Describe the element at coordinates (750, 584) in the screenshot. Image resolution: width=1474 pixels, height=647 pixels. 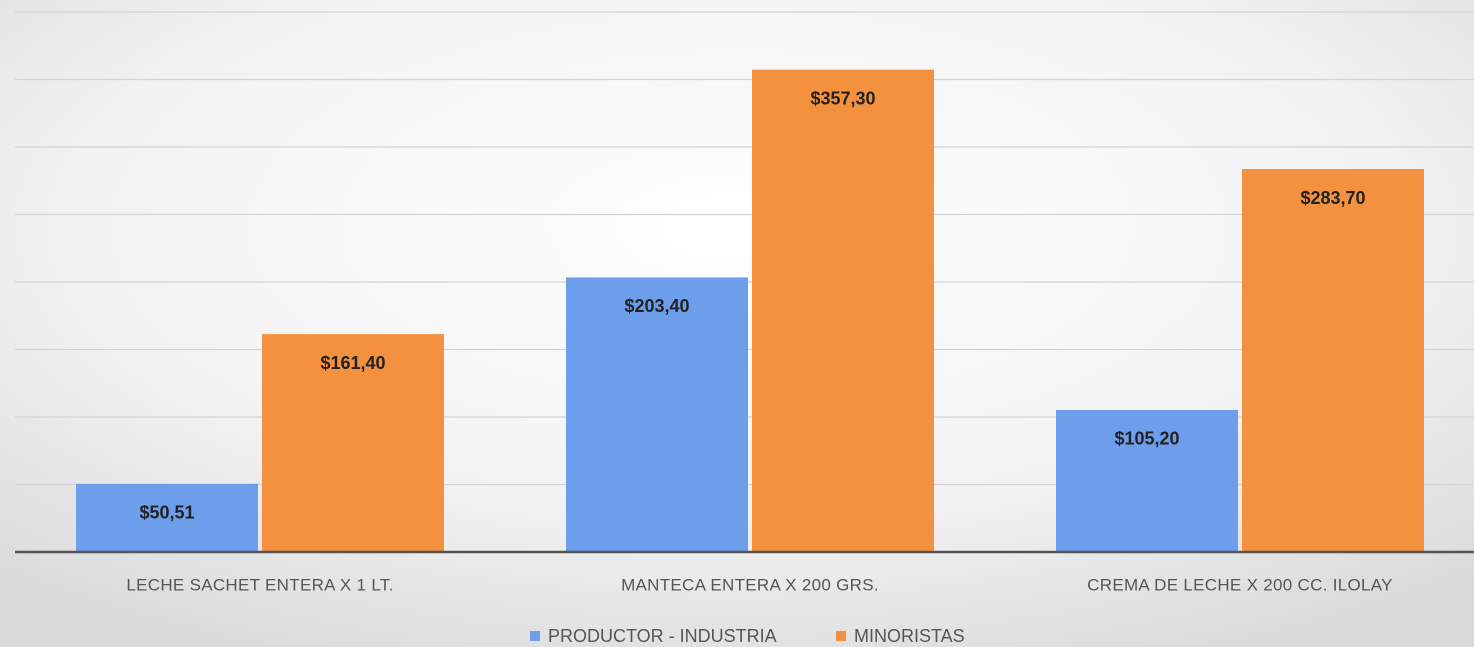
I see `x-tick-label: MANTECA ENTERA X 200 GRS.` at that location.